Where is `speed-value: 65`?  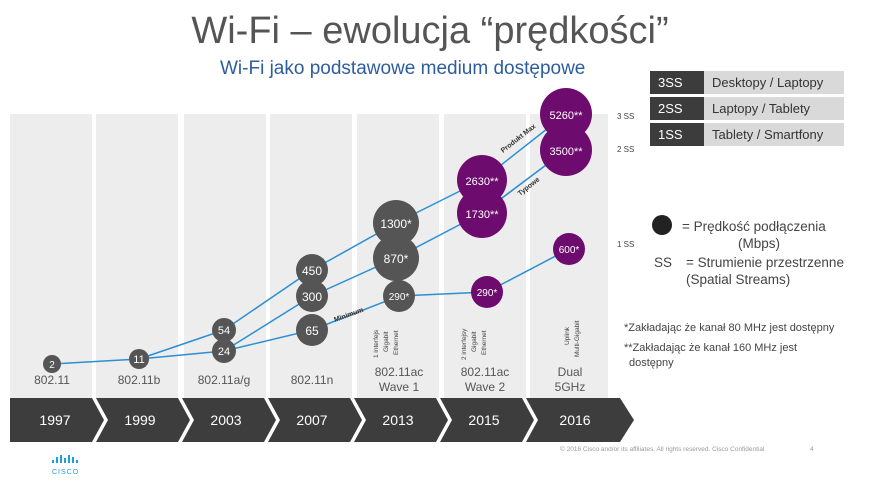 speed-value: 65 is located at coordinates (312, 331).